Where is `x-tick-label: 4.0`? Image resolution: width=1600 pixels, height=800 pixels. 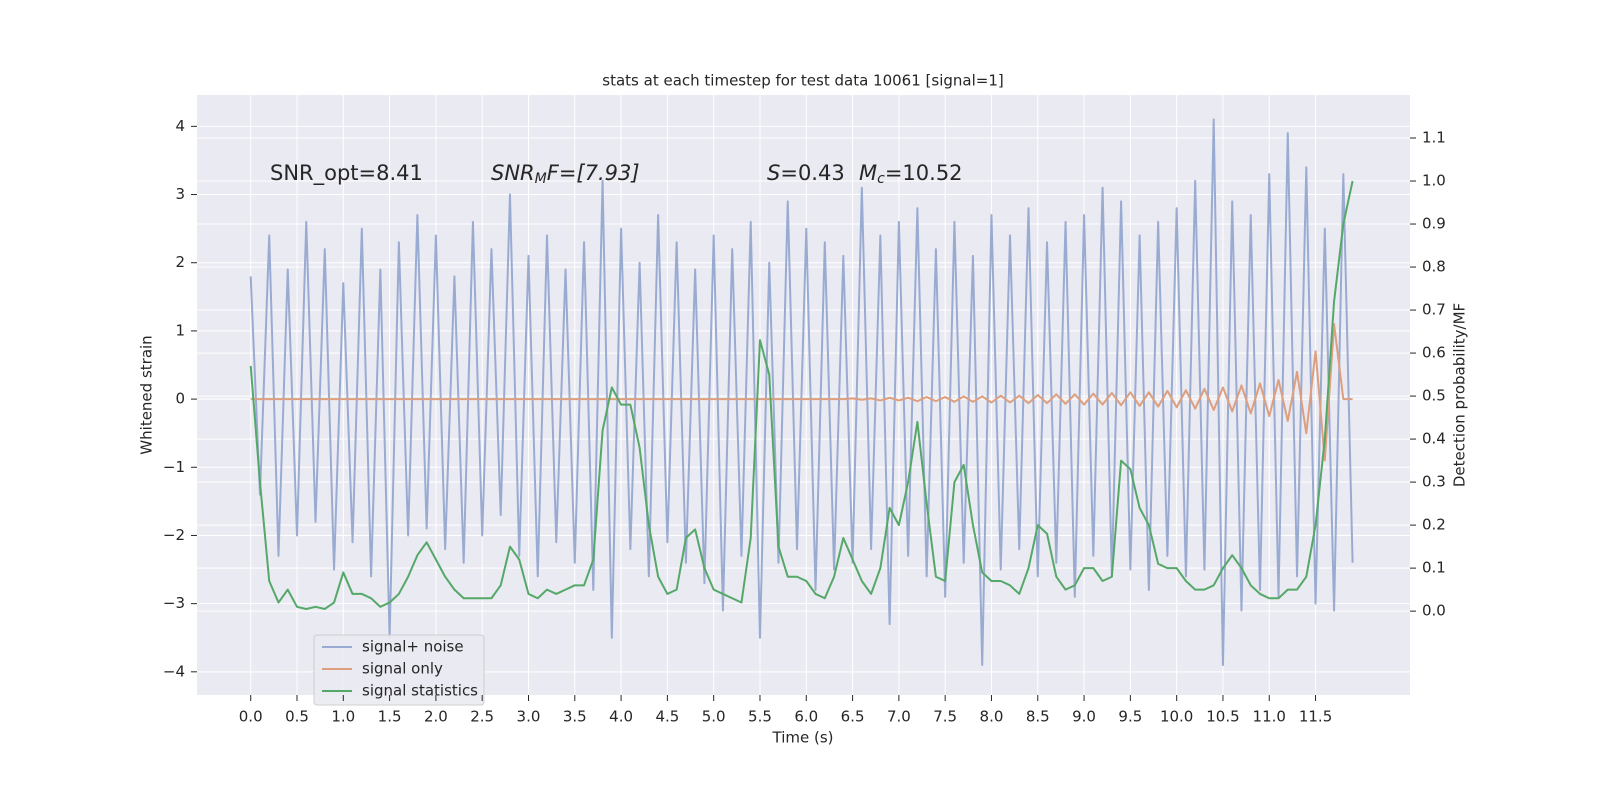 x-tick-label: 4.0 is located at coordinates (621, 717).